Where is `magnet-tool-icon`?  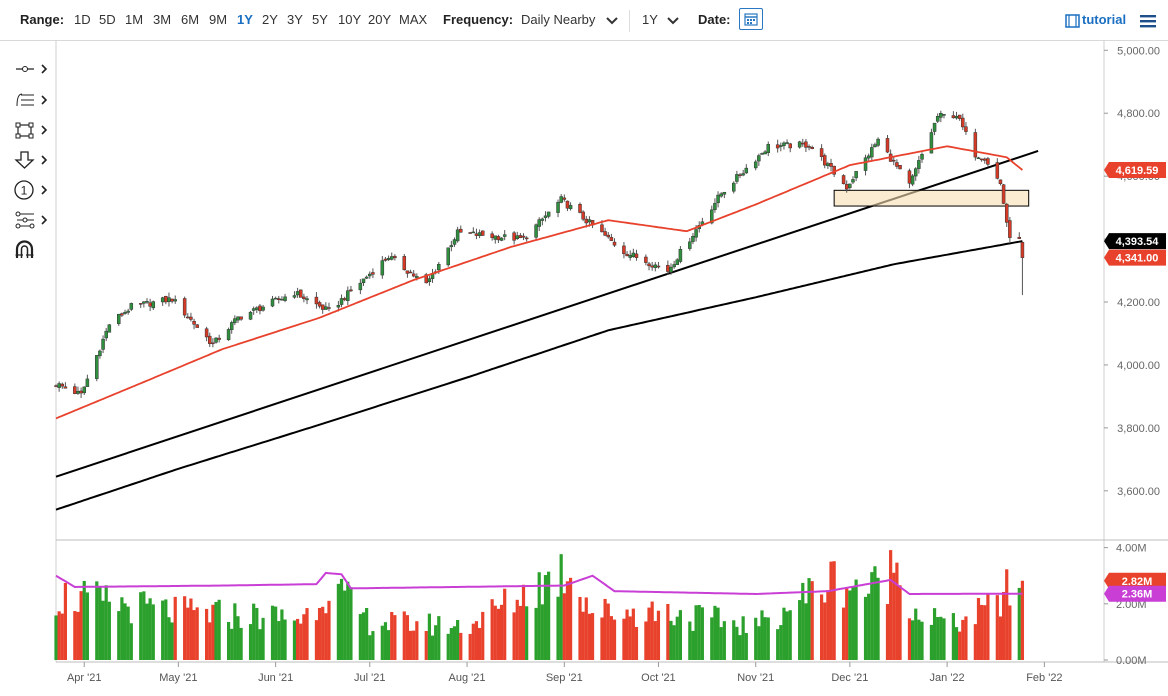 magnet-tool-icon is located at coordinates (26, 250).